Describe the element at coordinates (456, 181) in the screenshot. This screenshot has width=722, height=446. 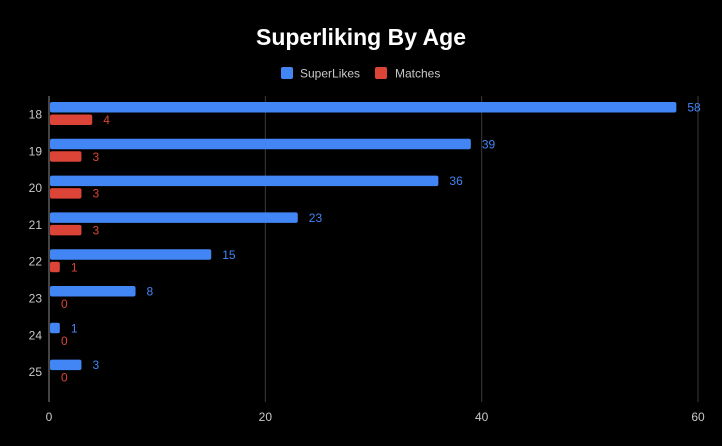
I see `data-label-superlikes-20: 36` at that location.